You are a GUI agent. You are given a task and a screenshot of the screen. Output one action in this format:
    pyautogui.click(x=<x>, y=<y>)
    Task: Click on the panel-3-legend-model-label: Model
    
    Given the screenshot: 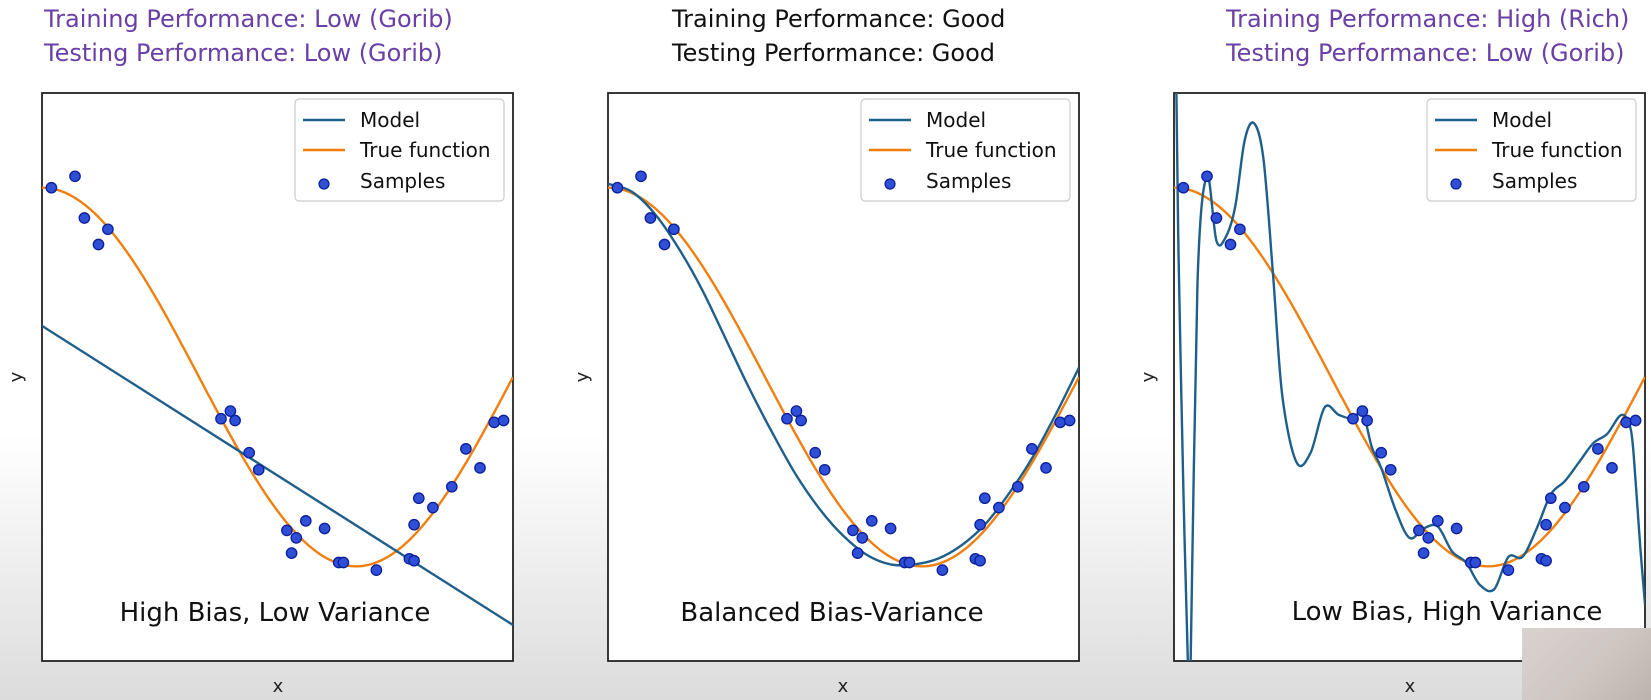 What is the action you would take?
    pyautogui.click(x=1522, y=120)
    